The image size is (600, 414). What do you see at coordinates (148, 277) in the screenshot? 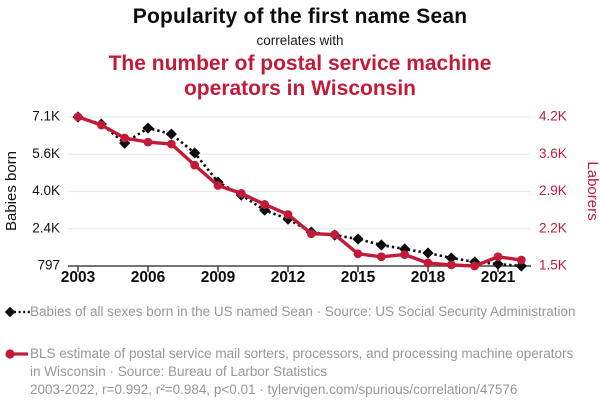
I see `x-axis-tick-label: 2006` at bounding box center [148, 277].